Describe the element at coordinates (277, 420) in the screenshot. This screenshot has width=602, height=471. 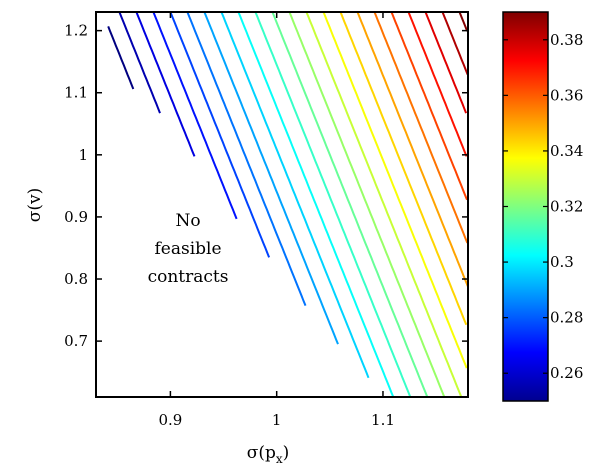
I see `x-tick-label: 1` at that location.